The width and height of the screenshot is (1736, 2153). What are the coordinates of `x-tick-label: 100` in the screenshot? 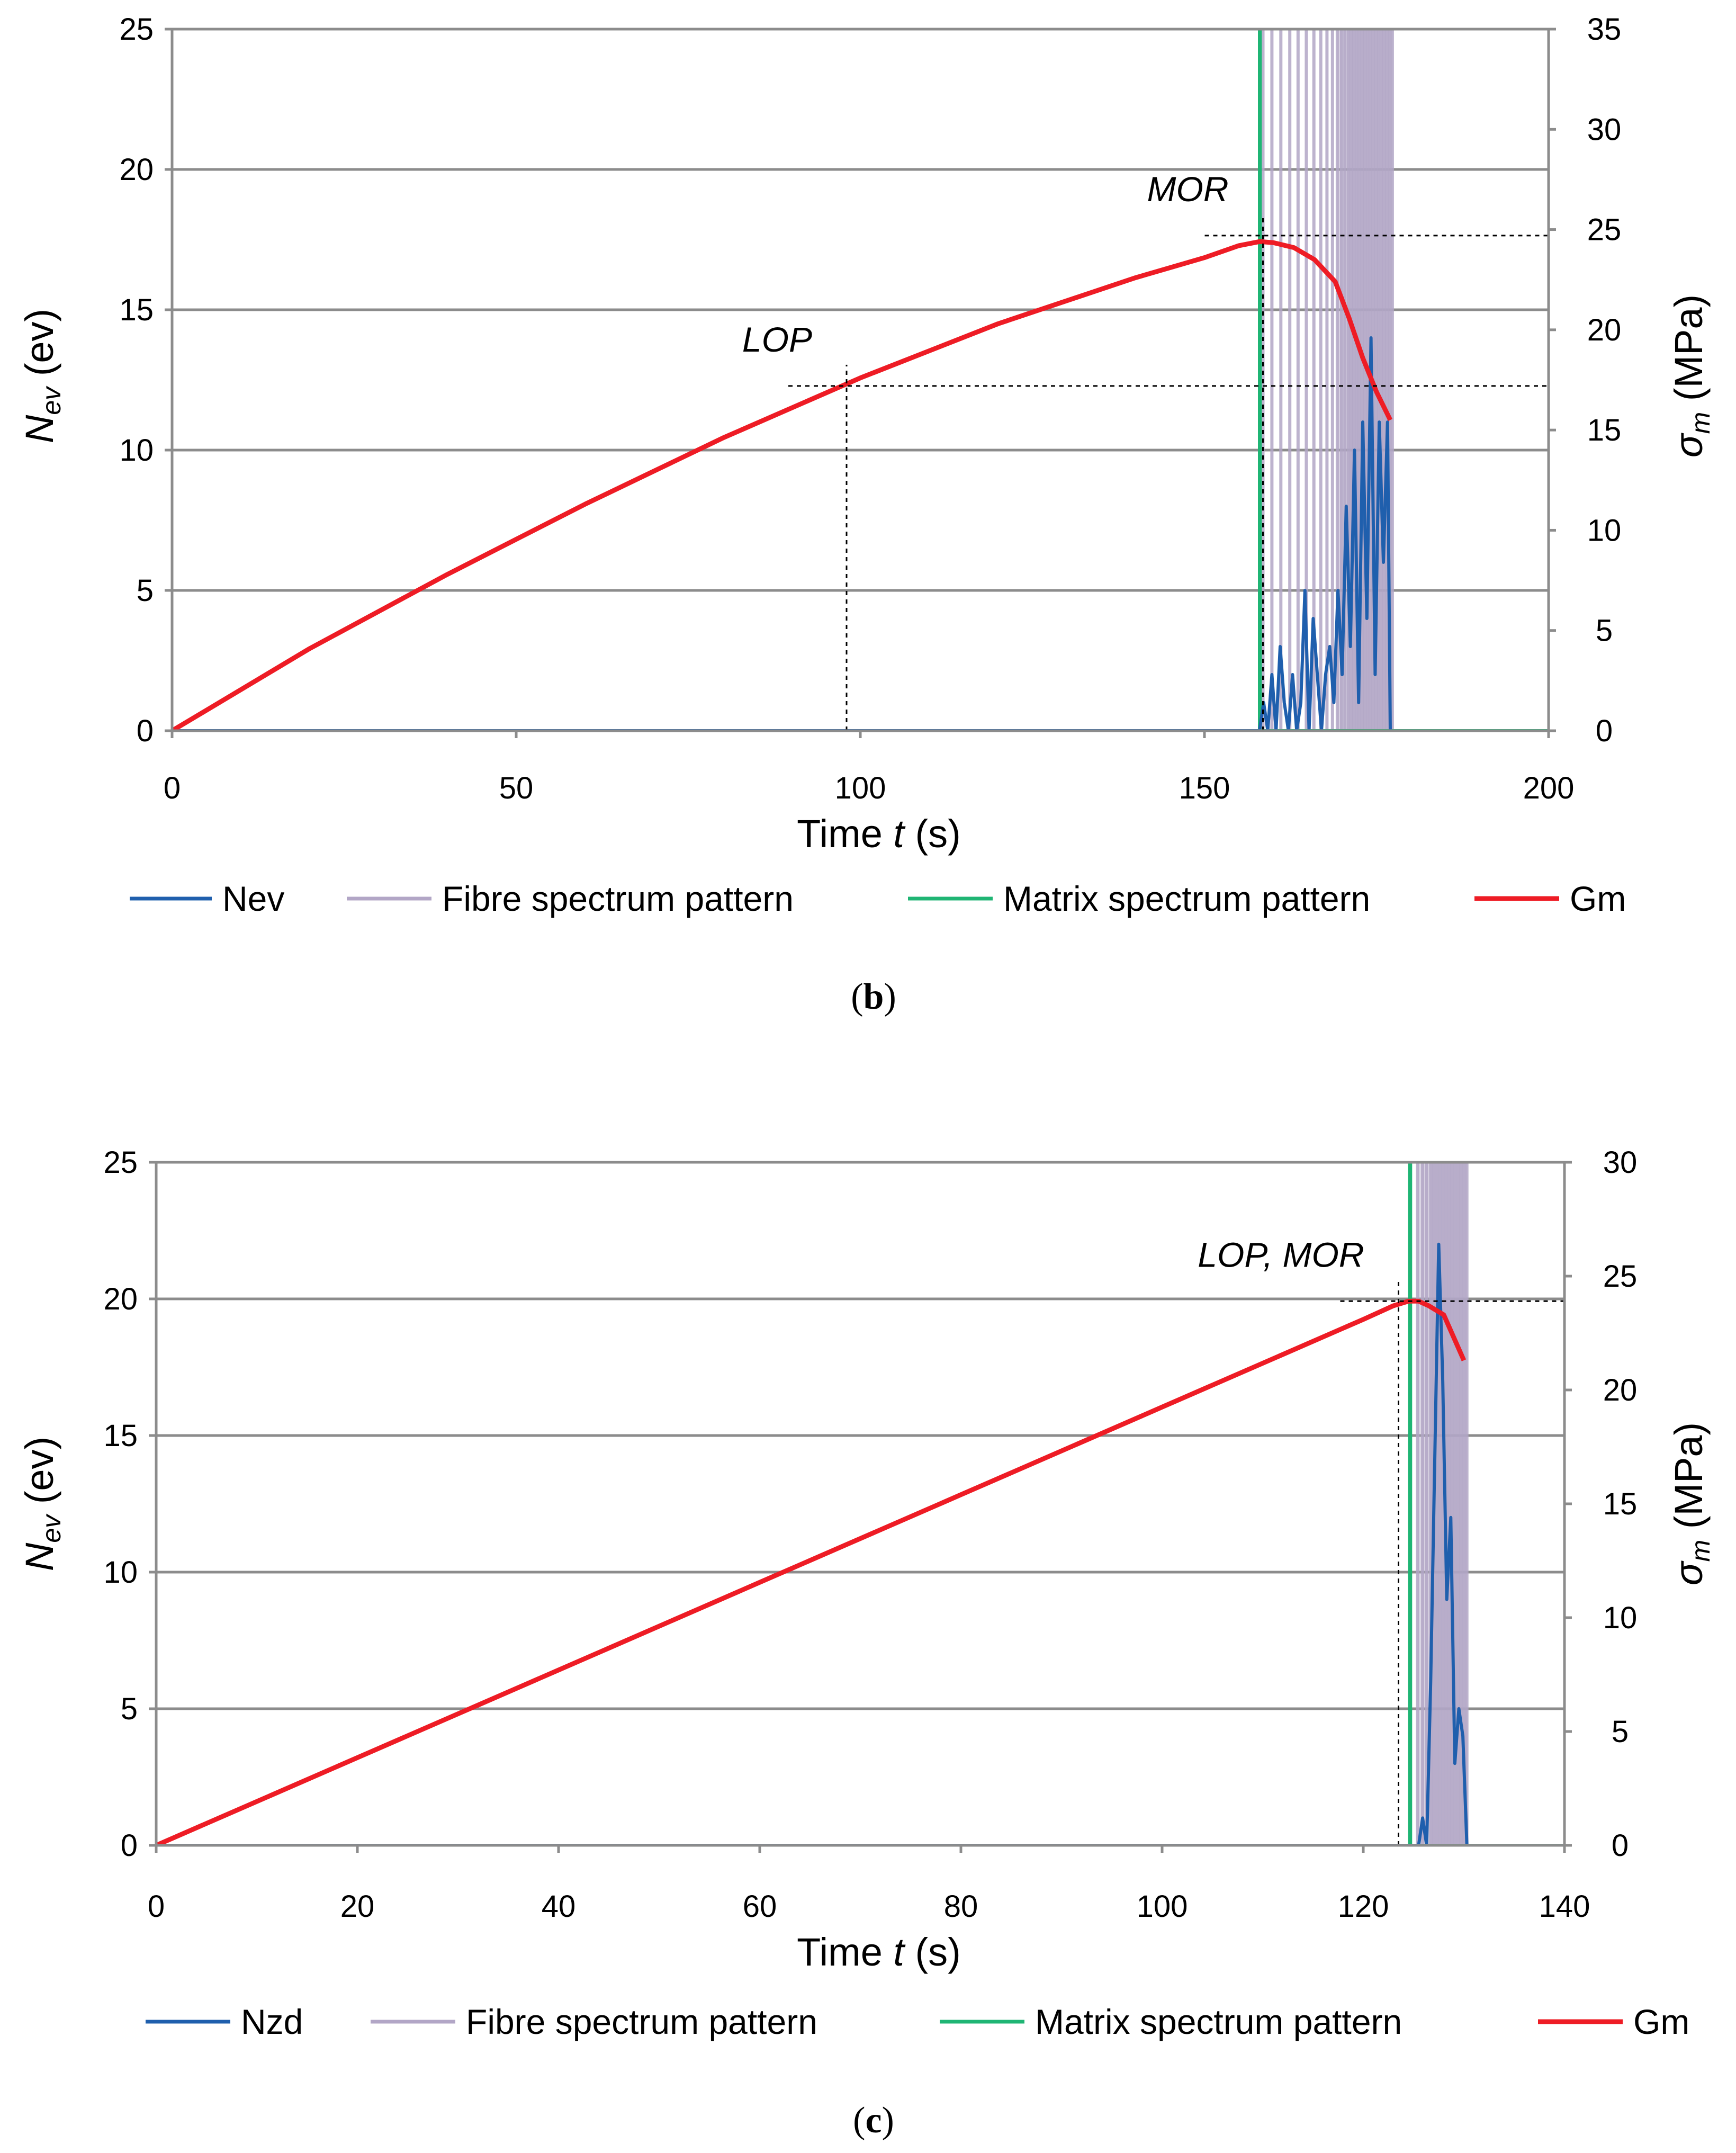 It's located at (1162, 1907).